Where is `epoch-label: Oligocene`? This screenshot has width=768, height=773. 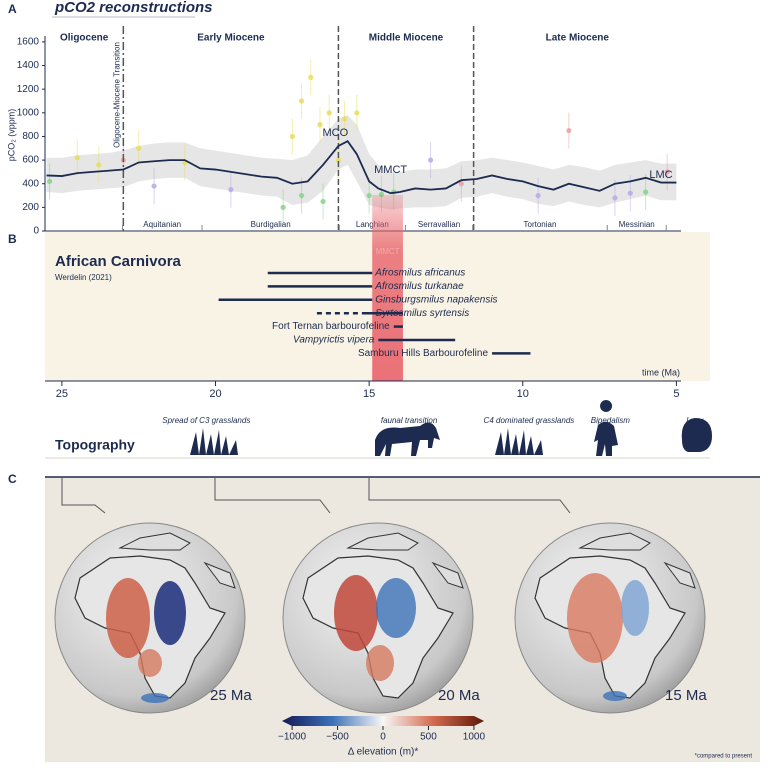 epoch-label: Oligocene is located at coordinates (84, 38).